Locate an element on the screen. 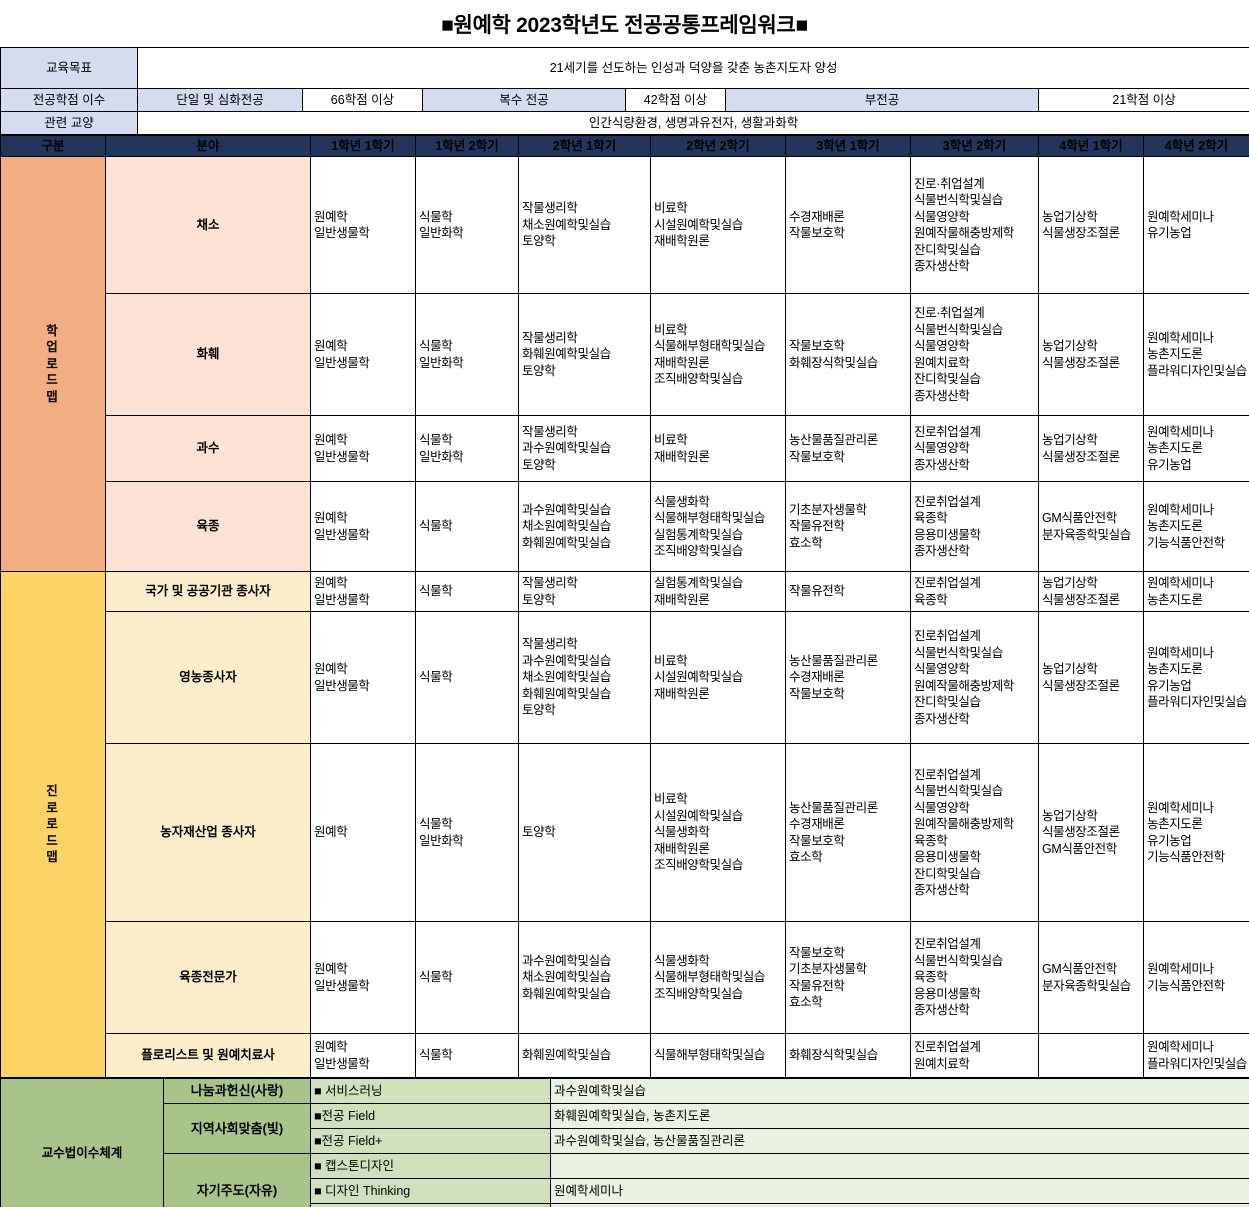  col-header-sem-1-2: 1학년 2학기 is located at coordinates (467, 146).